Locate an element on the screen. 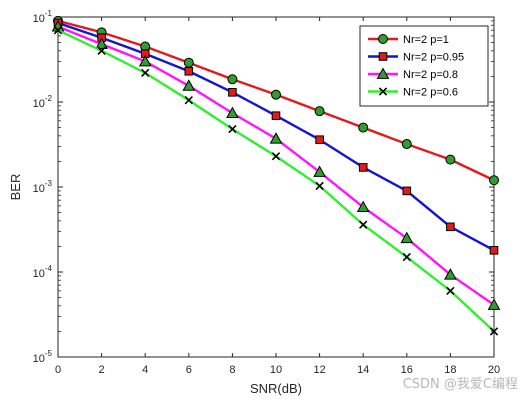  x-tick-label: 14 is located at coordinates (363, 370).